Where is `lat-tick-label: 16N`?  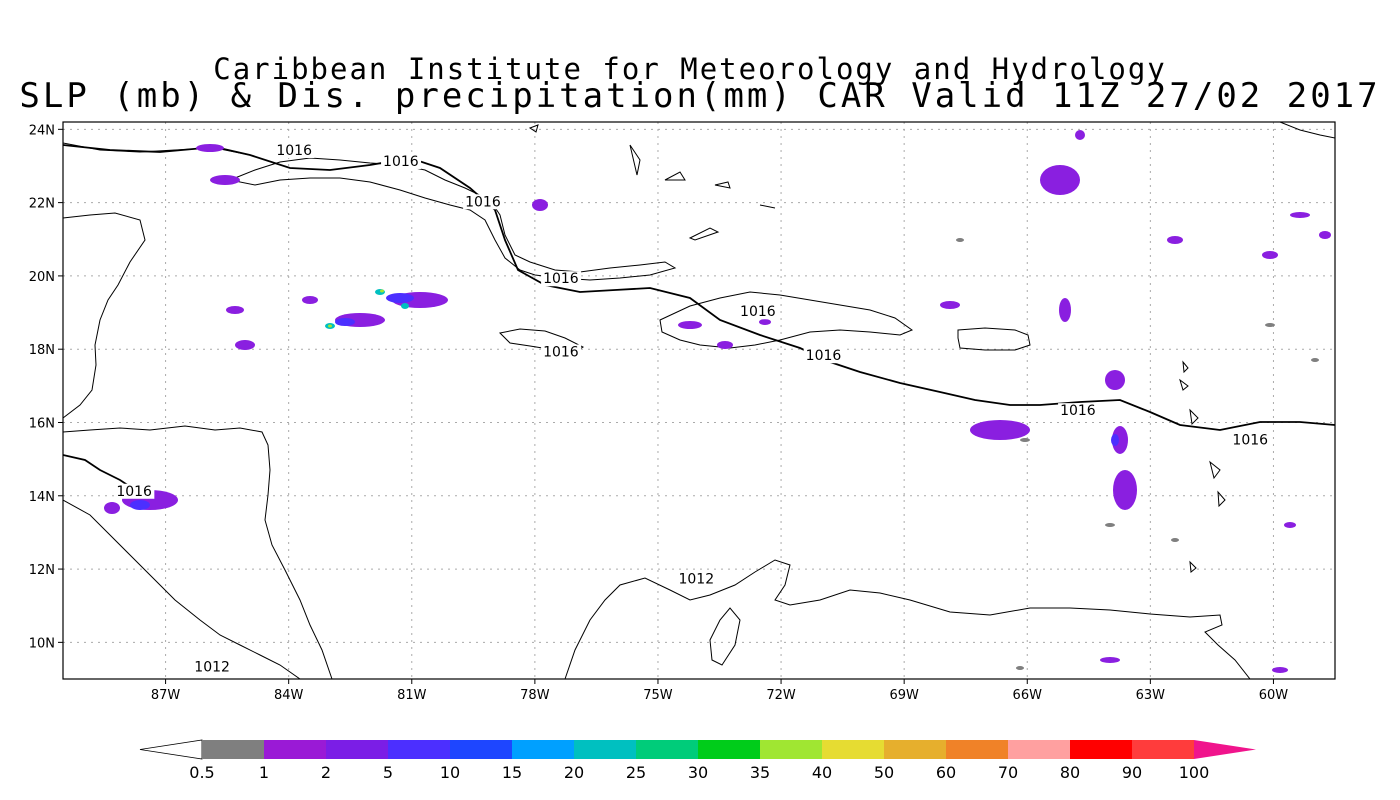 lat-tick-label: 16N is located at coordinates (42, 423).